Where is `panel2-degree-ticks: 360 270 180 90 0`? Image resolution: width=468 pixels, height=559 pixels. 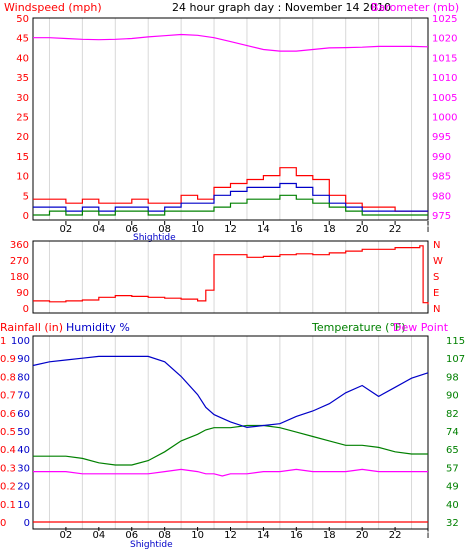 panel2-degree-ticks: 360 270 180 90 0 is located at coordinates (19, 277).